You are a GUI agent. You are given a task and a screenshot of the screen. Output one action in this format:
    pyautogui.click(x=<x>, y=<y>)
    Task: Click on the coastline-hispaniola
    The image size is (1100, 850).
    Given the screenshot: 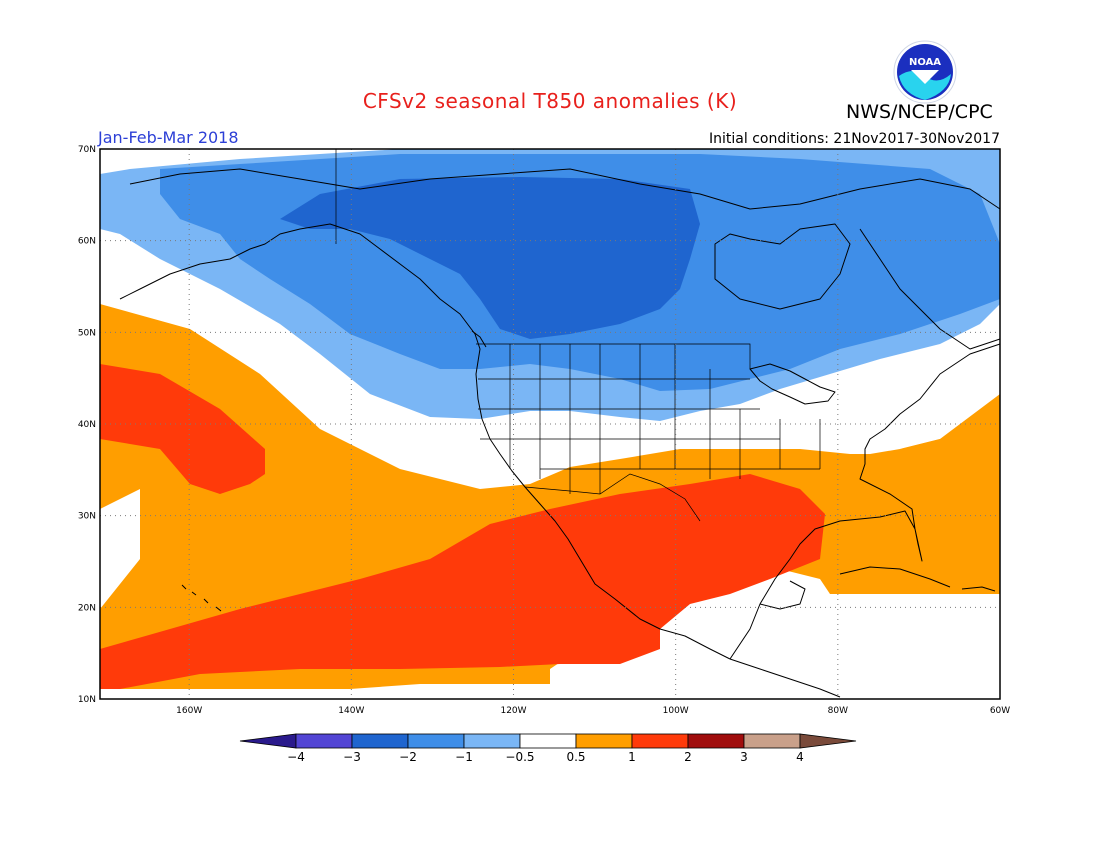 What is the action you would take?
    pyautogui.click(x=978, y=589)
    